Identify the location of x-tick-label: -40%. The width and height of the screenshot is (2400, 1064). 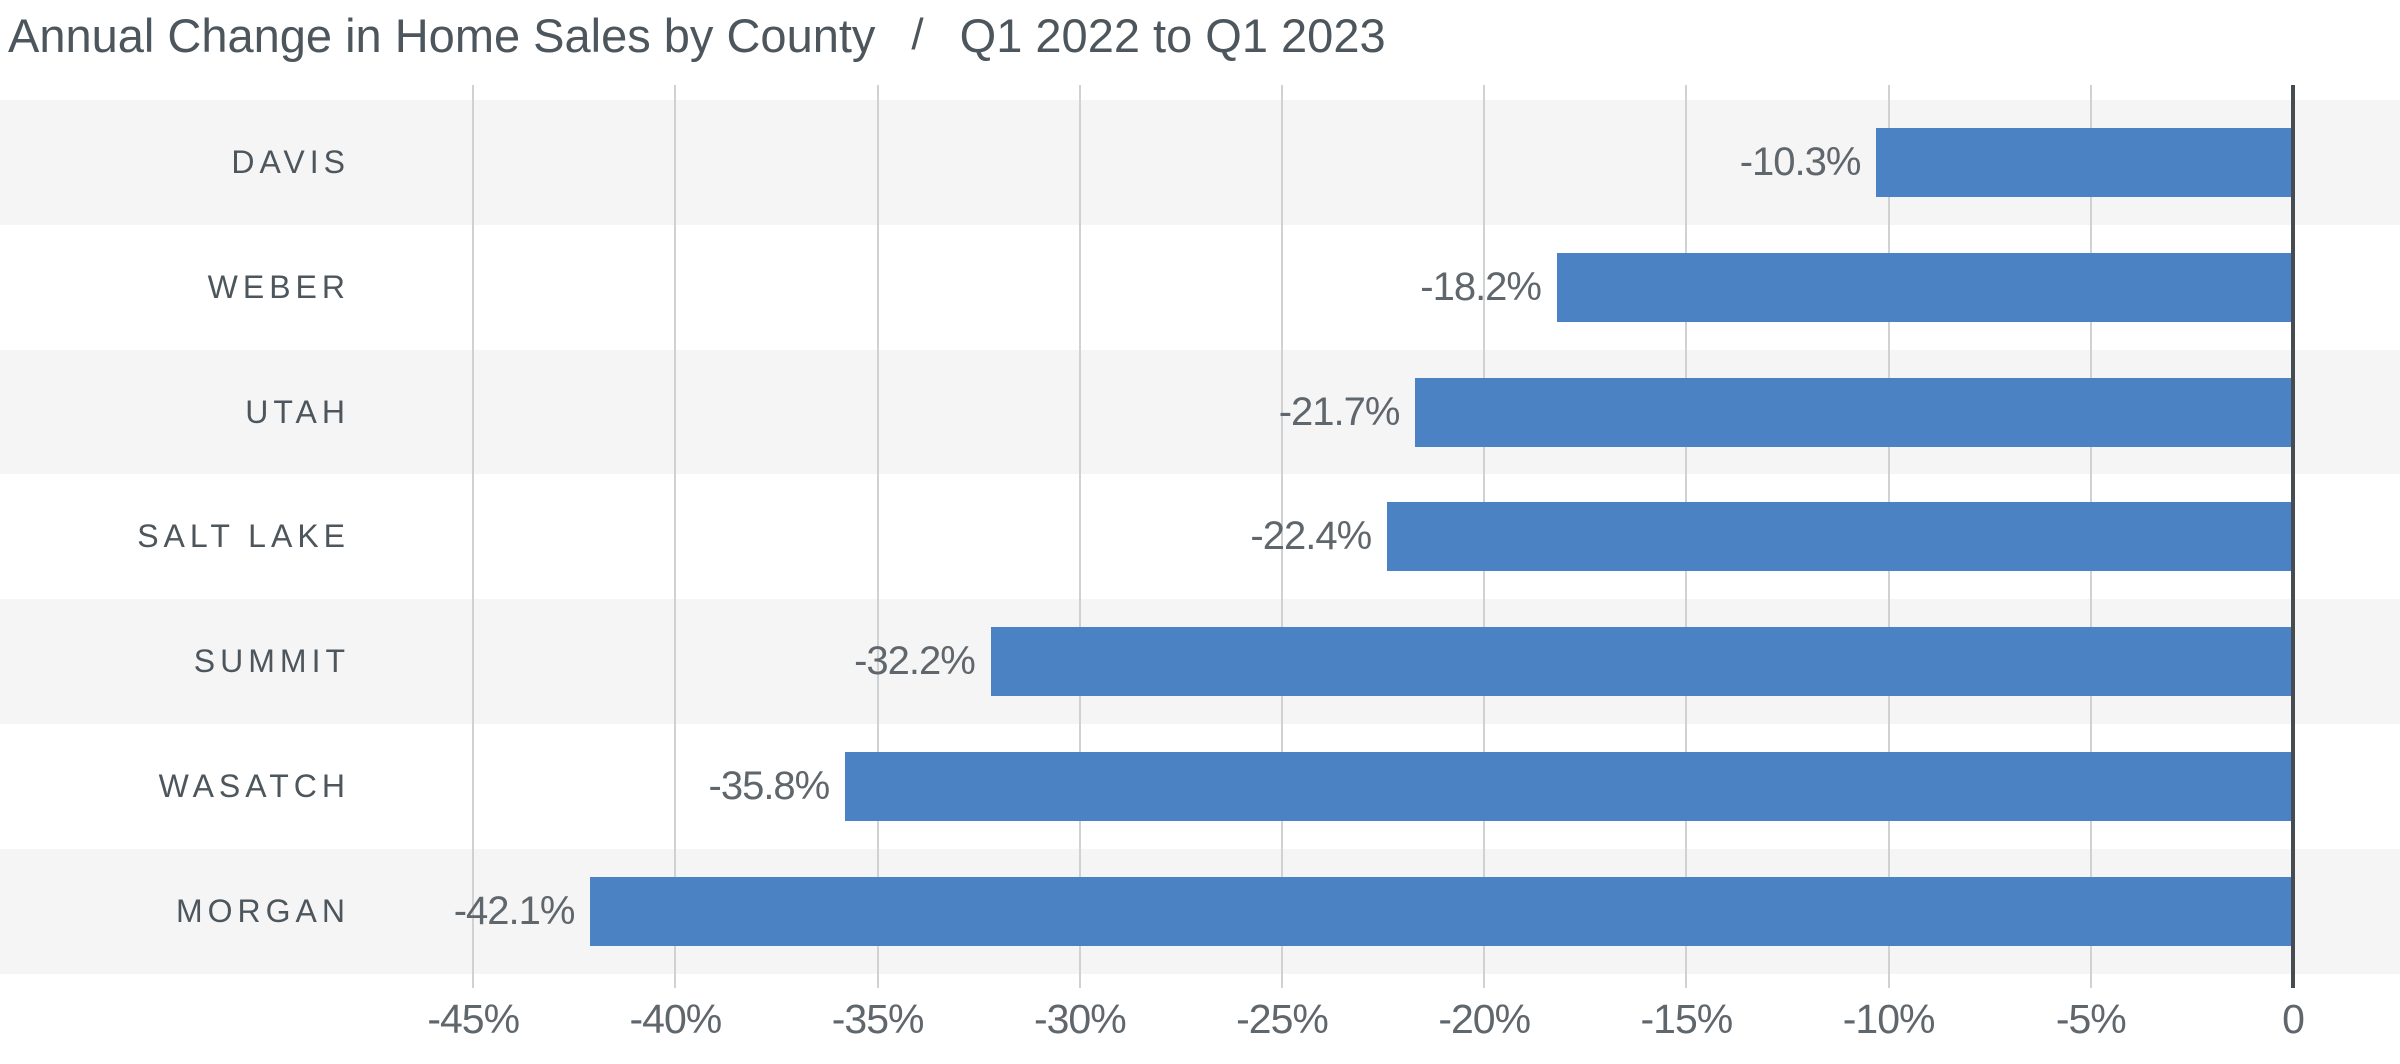
(676, 1019).